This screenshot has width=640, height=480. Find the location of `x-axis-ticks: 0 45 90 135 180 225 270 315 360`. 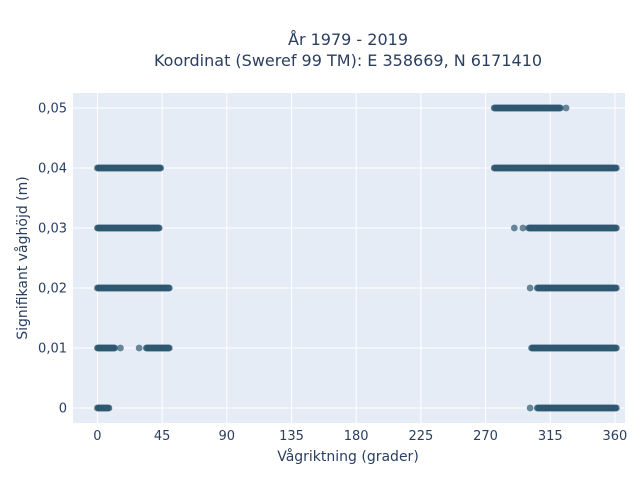

x-axis-ticks: 0 45 90 135 180 225 270 315 360 is located at coordinates (360, 436).